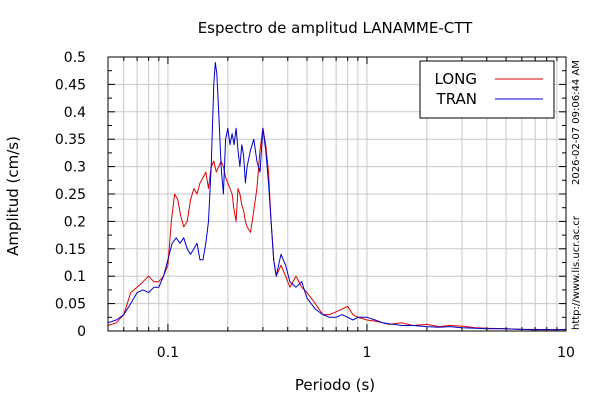  I want to click on y-tick-label: 0.05, so click(70, 305).